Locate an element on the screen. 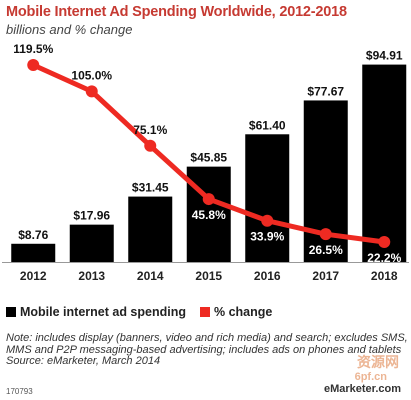 The image size is (411, 400). bar-value-label: $61.40 is located at coordinates (267, 125).